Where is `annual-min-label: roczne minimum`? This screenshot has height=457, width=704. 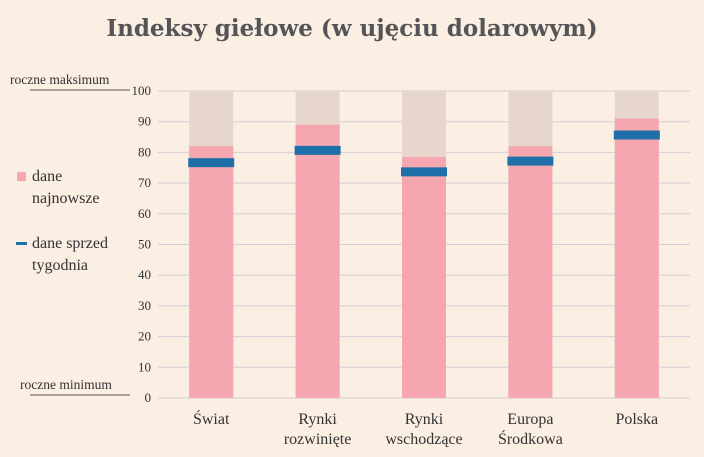 annual-min-label: roczne minimum is located at coordinates (66, 384).